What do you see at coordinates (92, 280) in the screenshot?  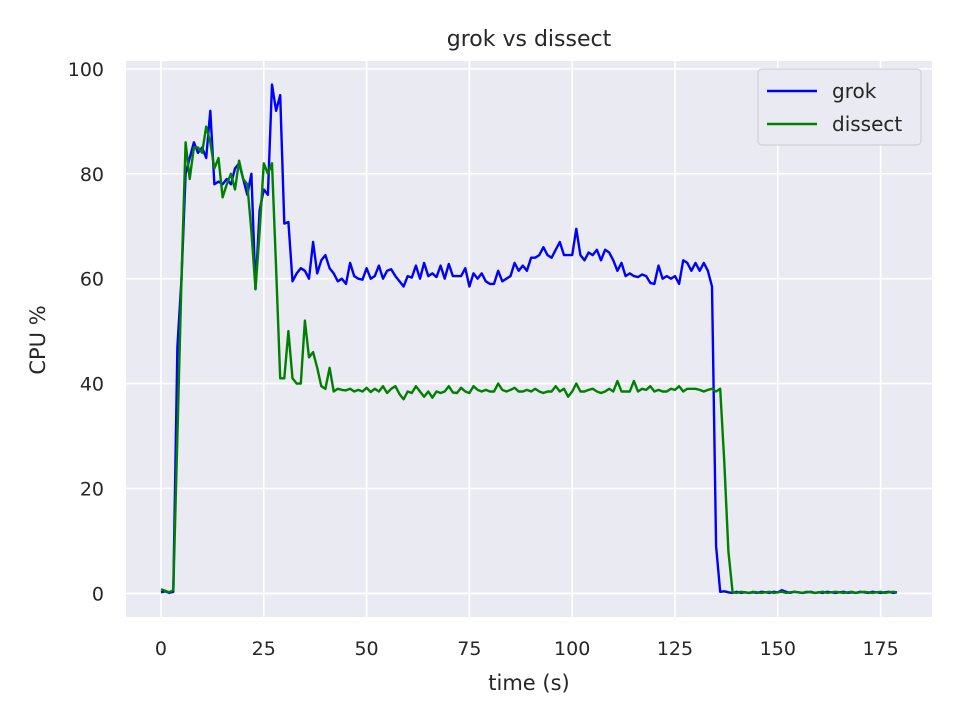 I see `y-tick-label: 60` at bounding box center [92, 280].